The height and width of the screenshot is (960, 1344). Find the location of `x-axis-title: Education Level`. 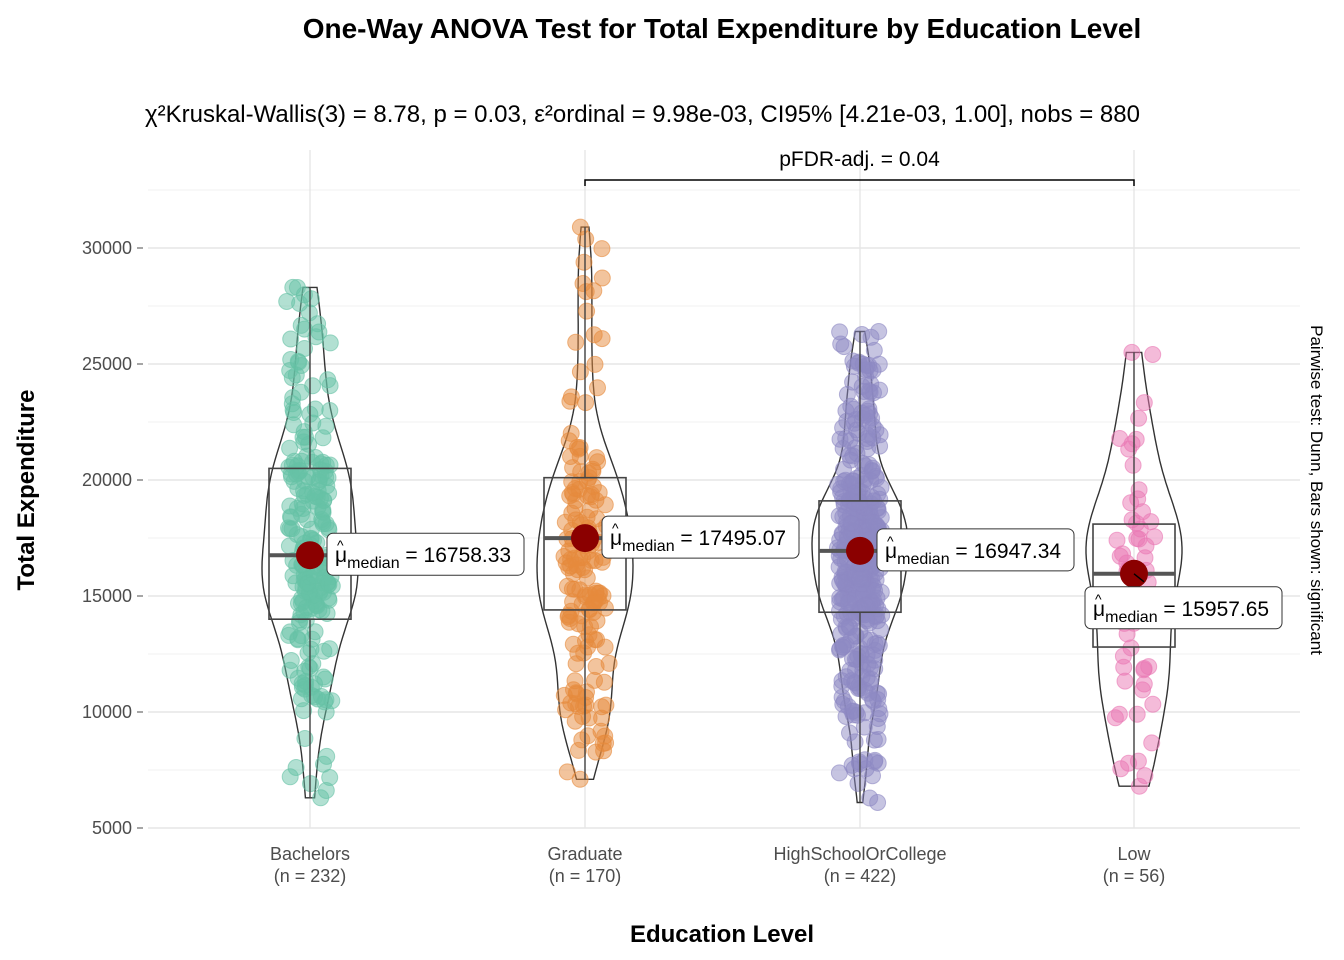

x-axis-title: Education Level is located at coordinates (722, 934).